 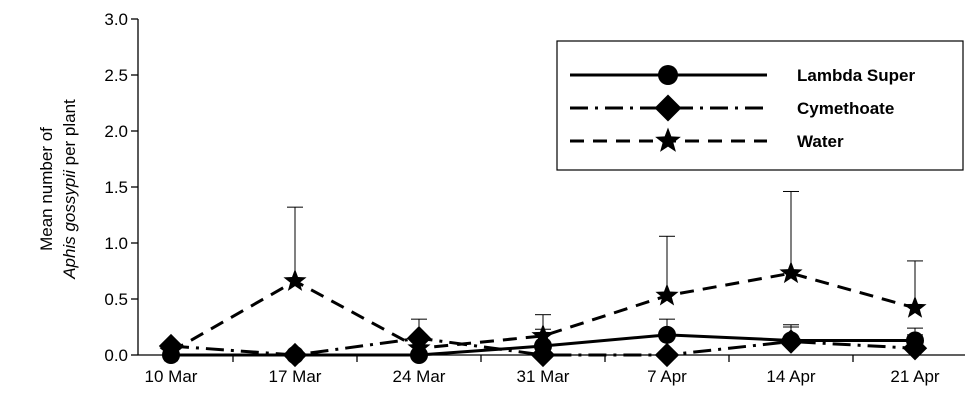 What do you see at coordinates (116, 131) in the screenshot?
I see `y-tick-label: 2.0` at bounding box center [116, 131].